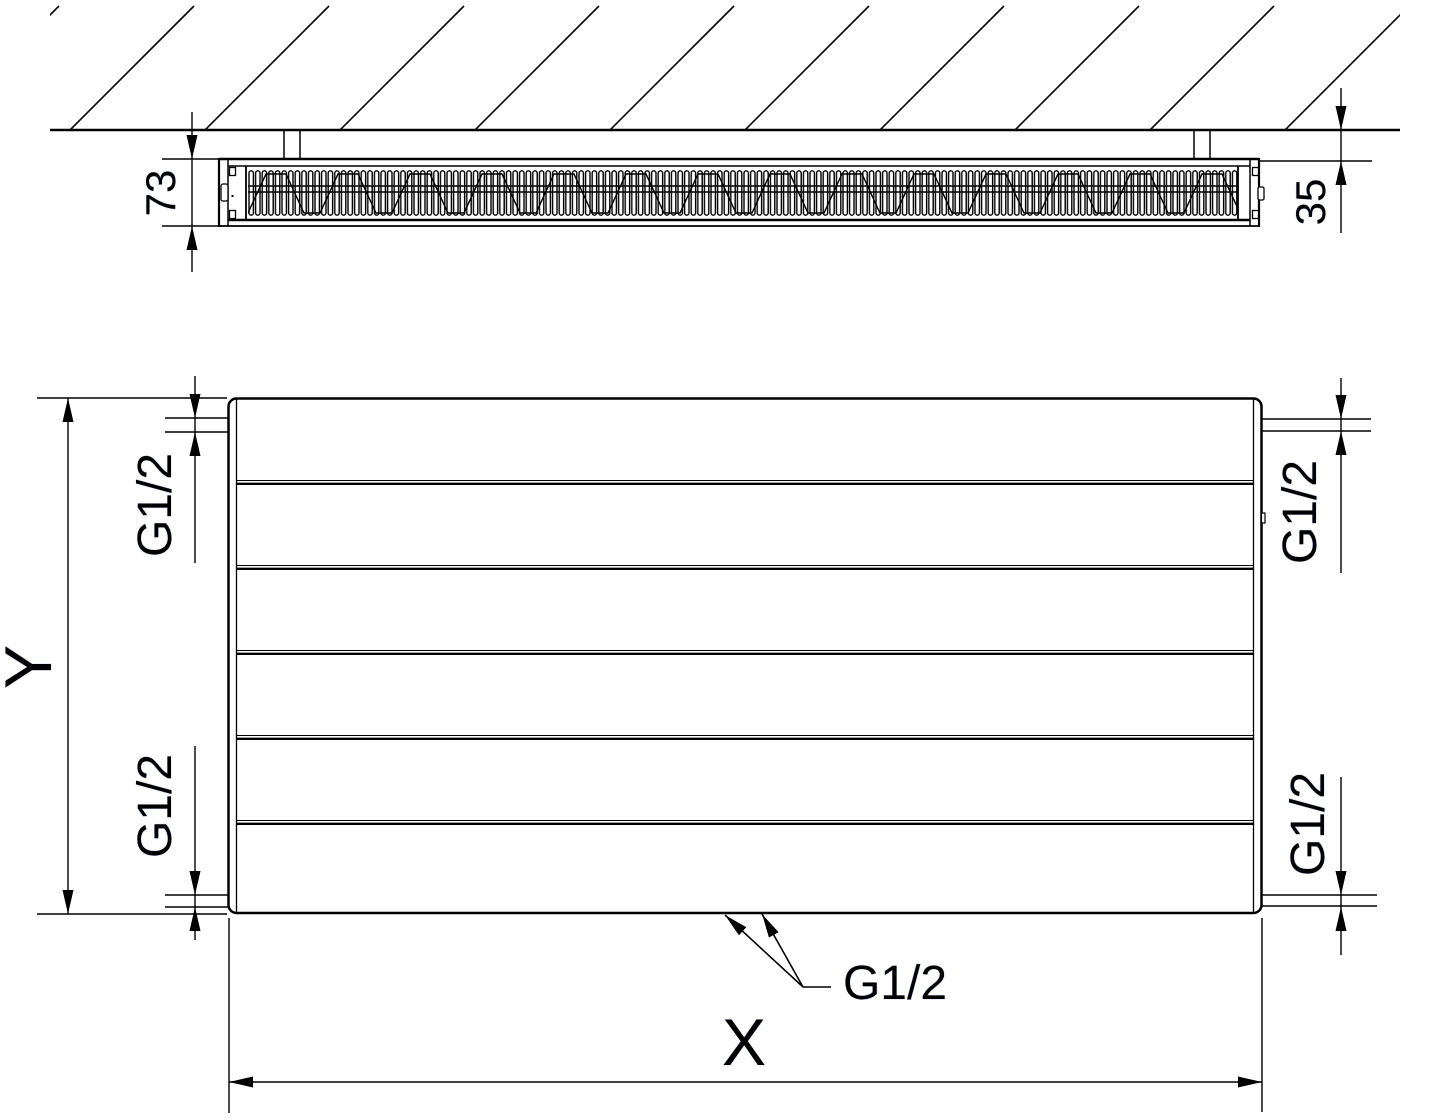 Image resolution: width=1437 pixels, height=1119 pixels. Describe the element at coordinates (160, 193) in the screenshot. I see `depth-dimension-label: 73` at that location.